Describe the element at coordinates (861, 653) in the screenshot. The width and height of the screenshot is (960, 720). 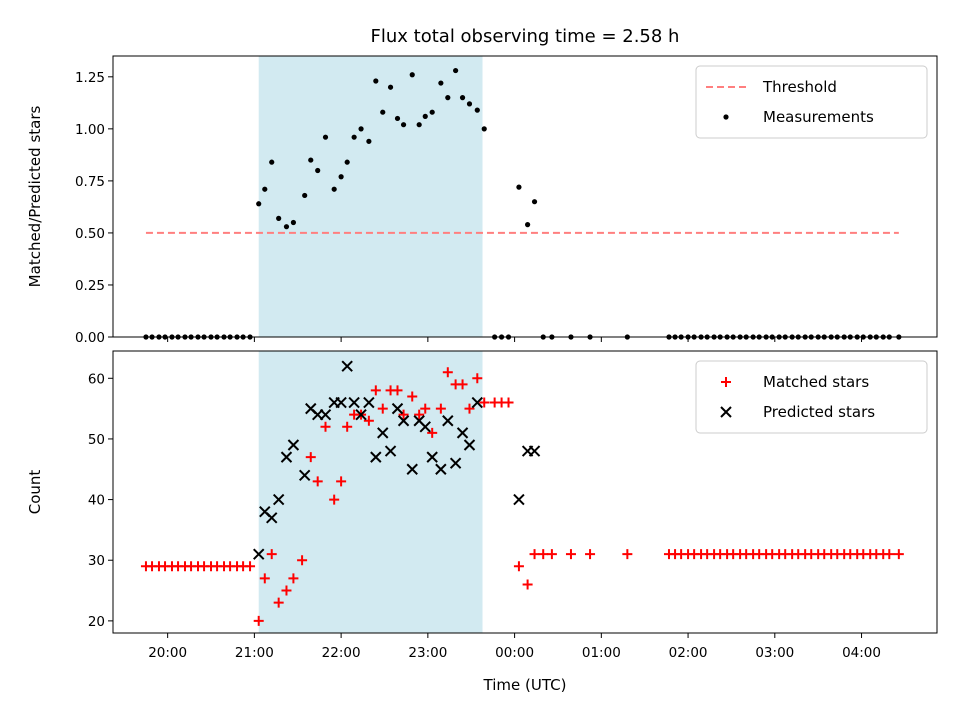
I see `x-tick-label: 04:00` at that location.